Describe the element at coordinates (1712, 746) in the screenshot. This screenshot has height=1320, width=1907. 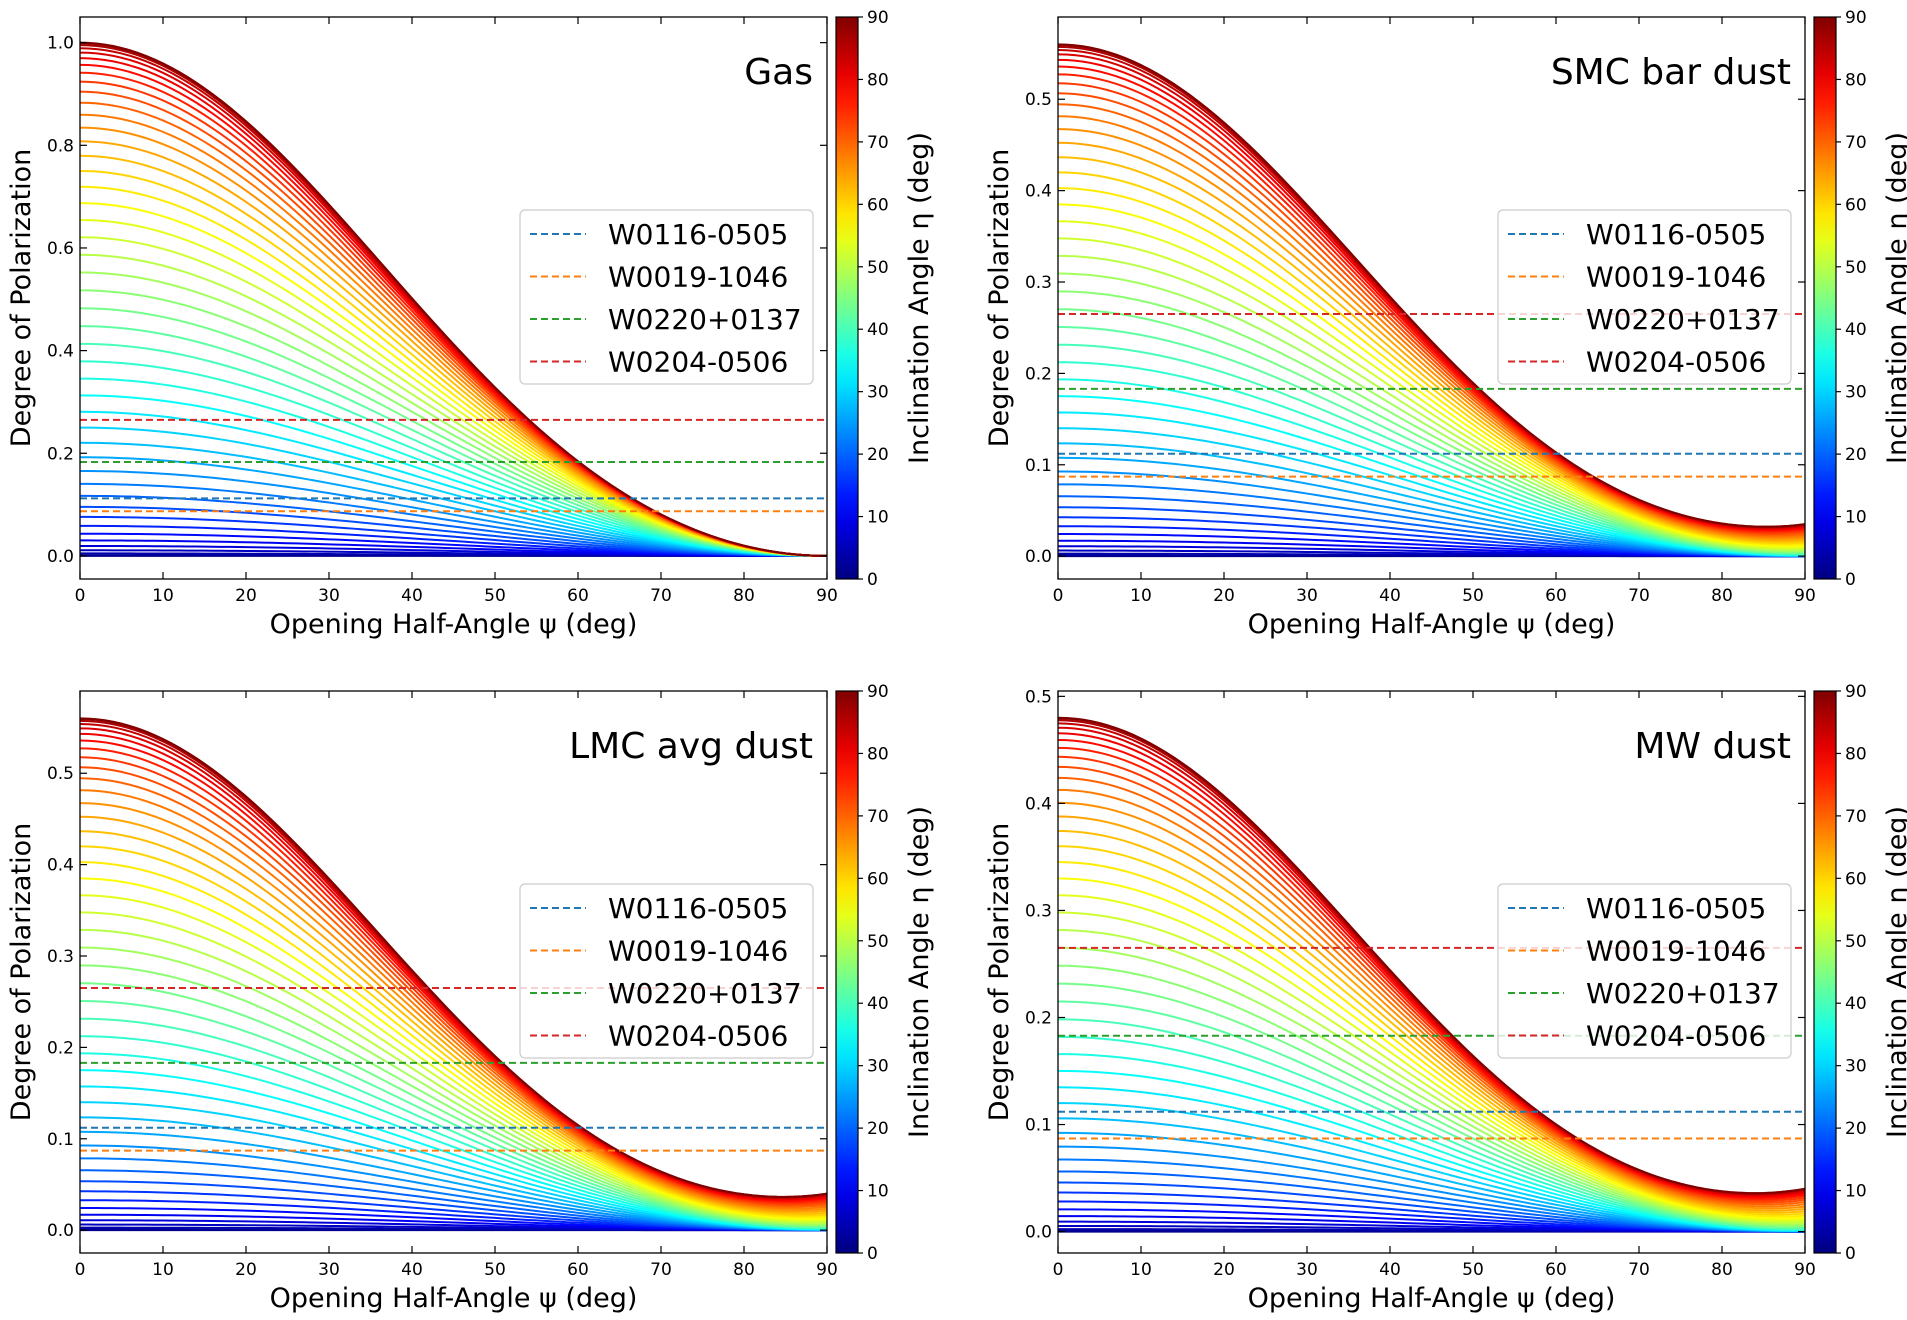
I see `panel-label: MW dust` at that location.